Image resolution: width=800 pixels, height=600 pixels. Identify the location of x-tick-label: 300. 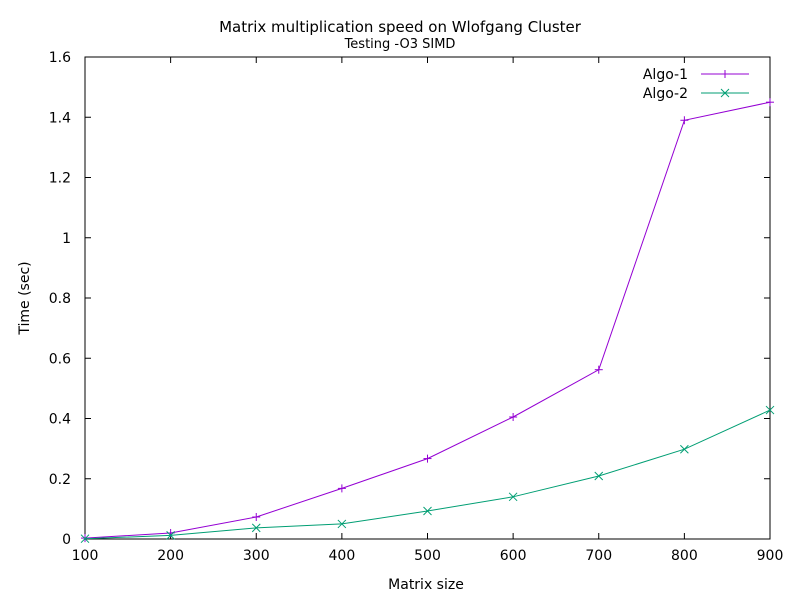
(256, 556).